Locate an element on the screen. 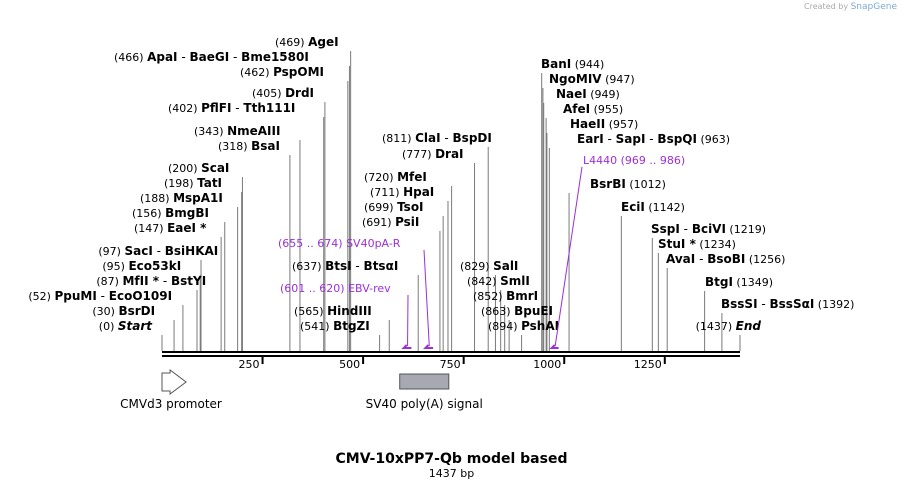  primer-l4440-connector is located at coordinates (568, 256).